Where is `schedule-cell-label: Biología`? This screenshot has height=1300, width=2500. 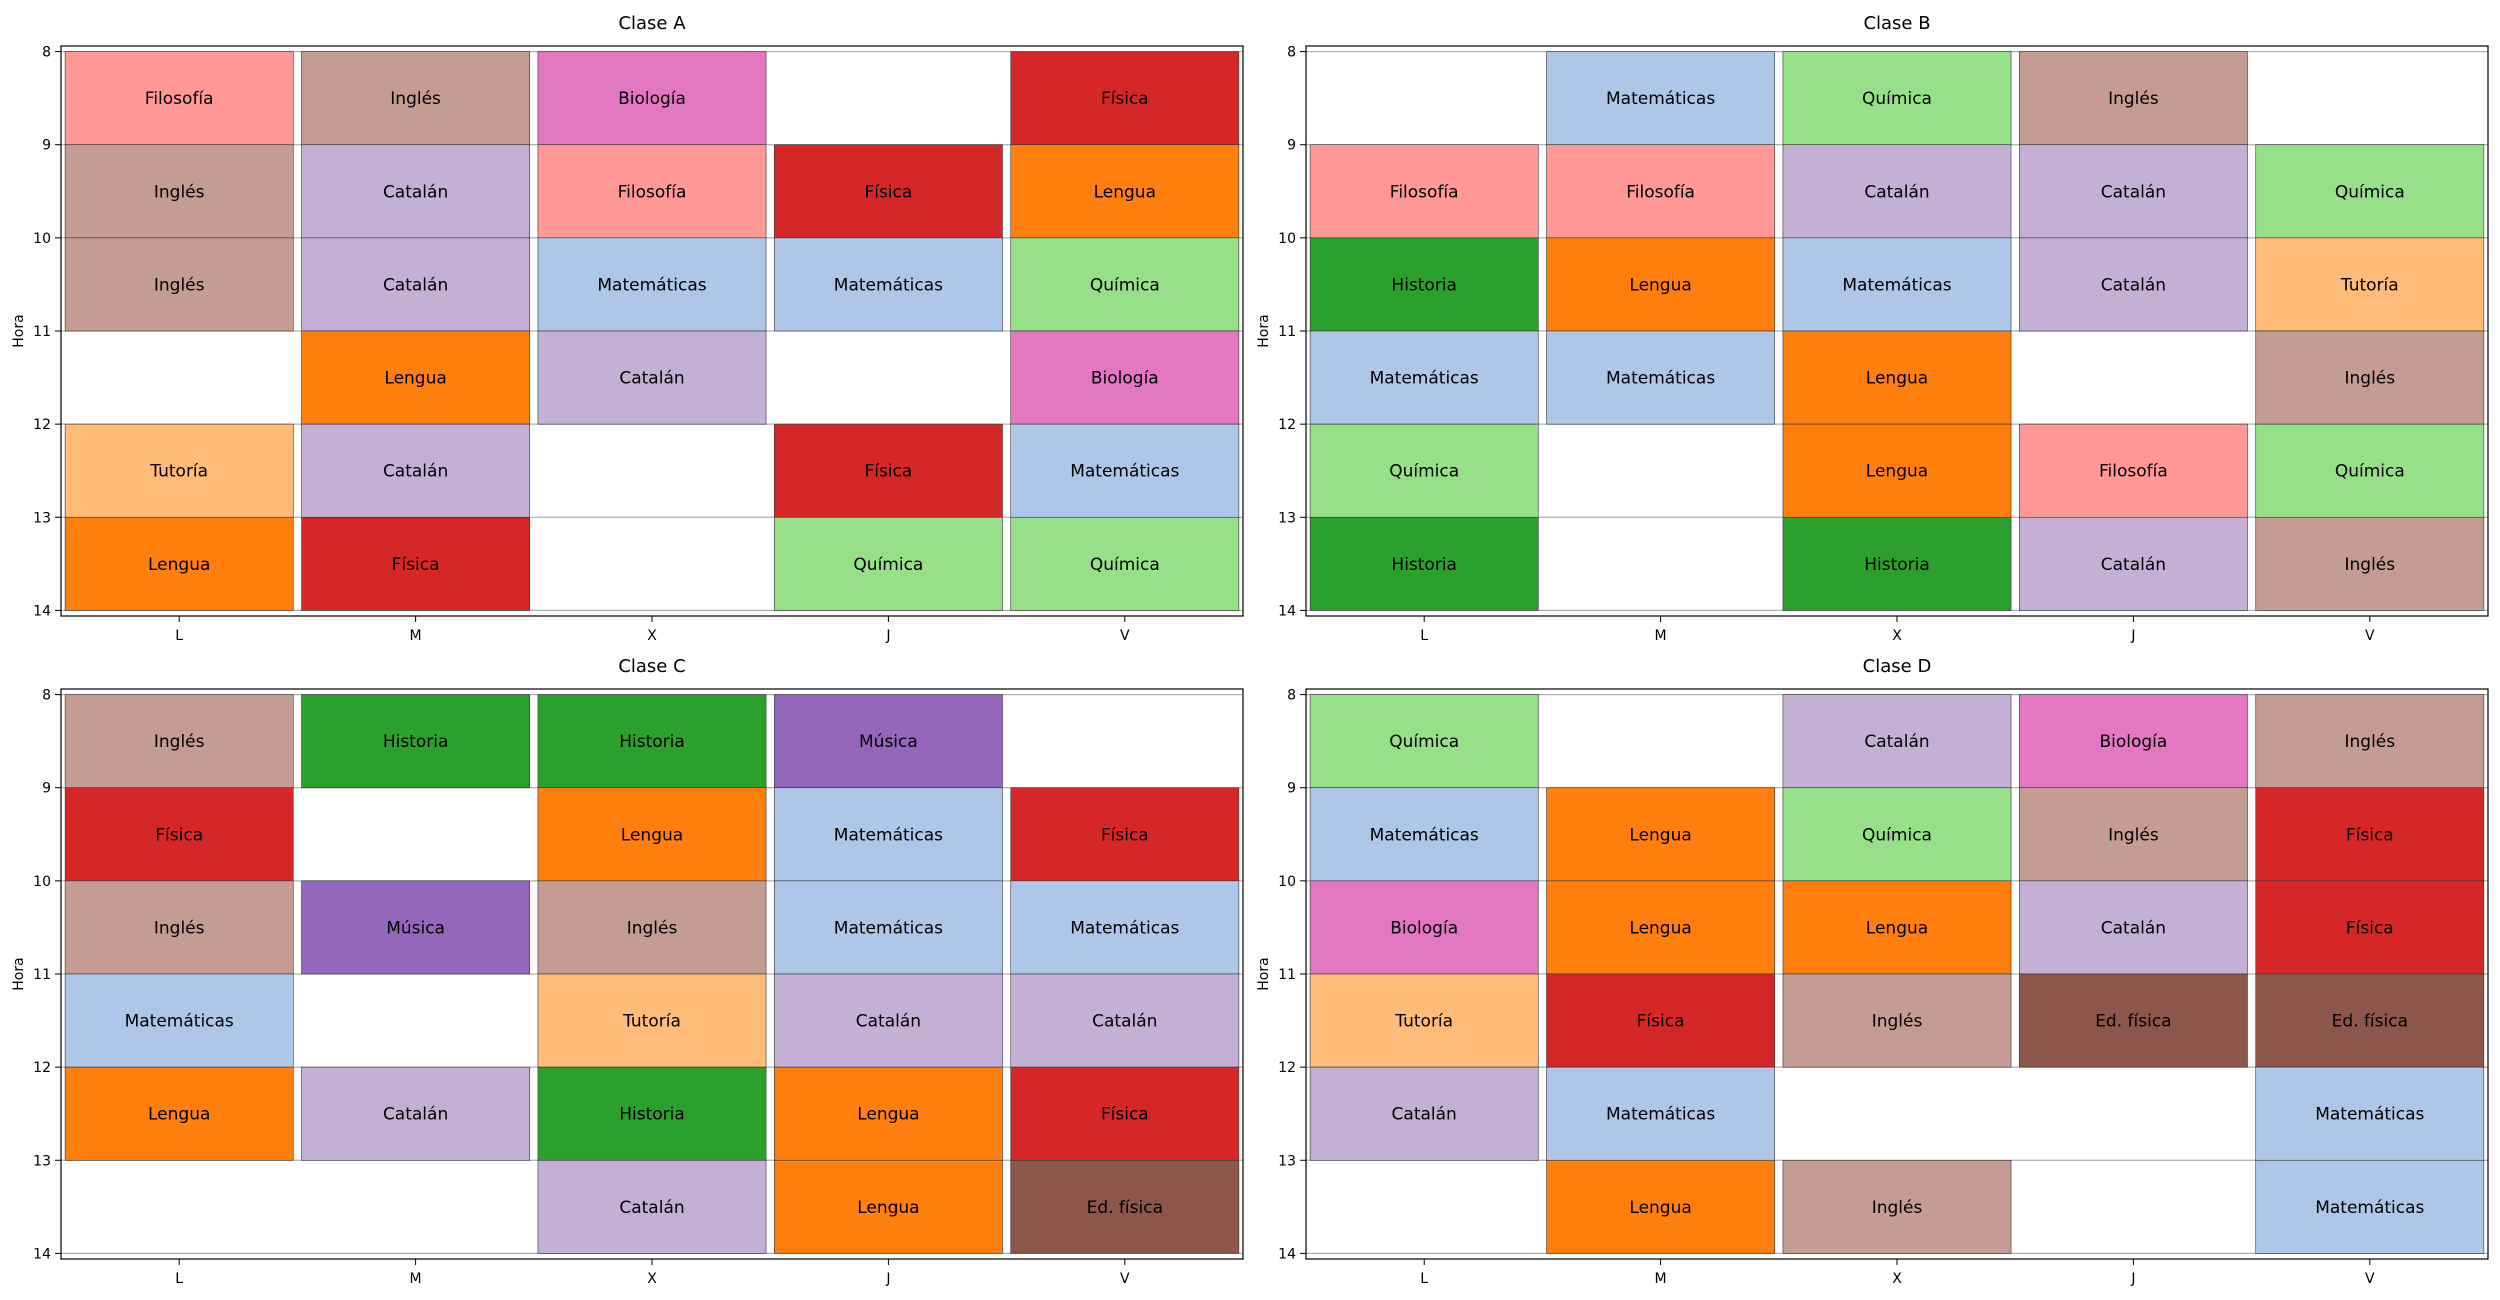 schedule-cell-label: Biología is located at coordinates (1424, 928).